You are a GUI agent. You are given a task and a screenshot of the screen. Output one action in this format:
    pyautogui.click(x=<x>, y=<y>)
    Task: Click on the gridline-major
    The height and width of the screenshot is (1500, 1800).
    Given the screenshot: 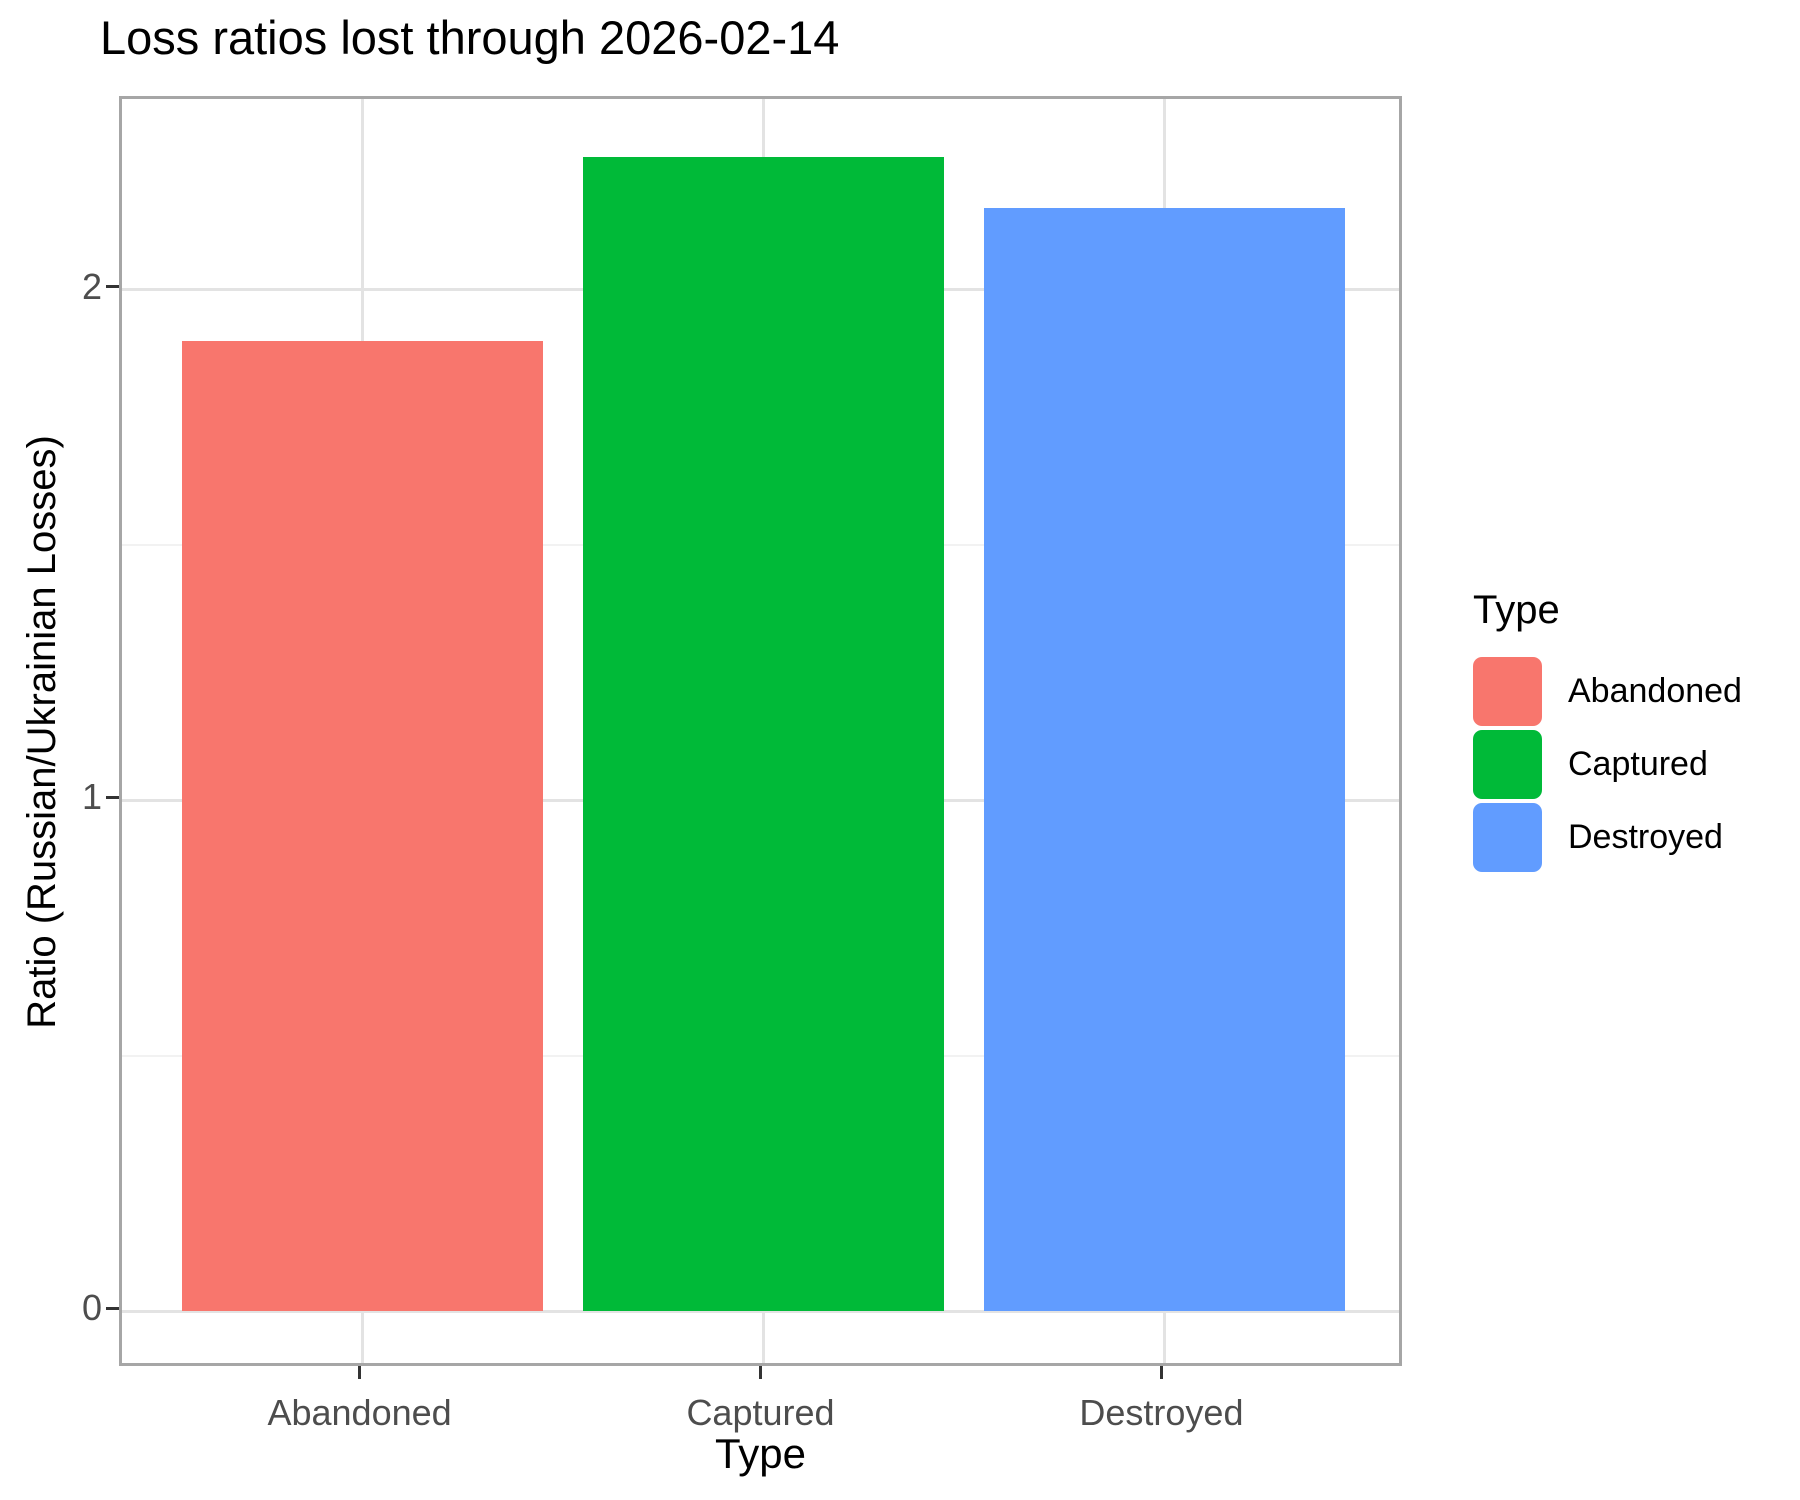 What is the action you would take?
    pyautogui.click(x=760, y=1311)
    